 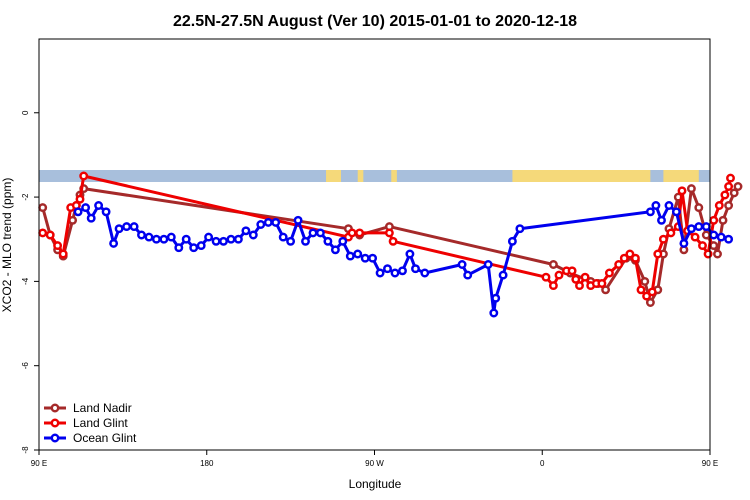 I want to click on x-tick-label: 180, so click(x=207, y=463).